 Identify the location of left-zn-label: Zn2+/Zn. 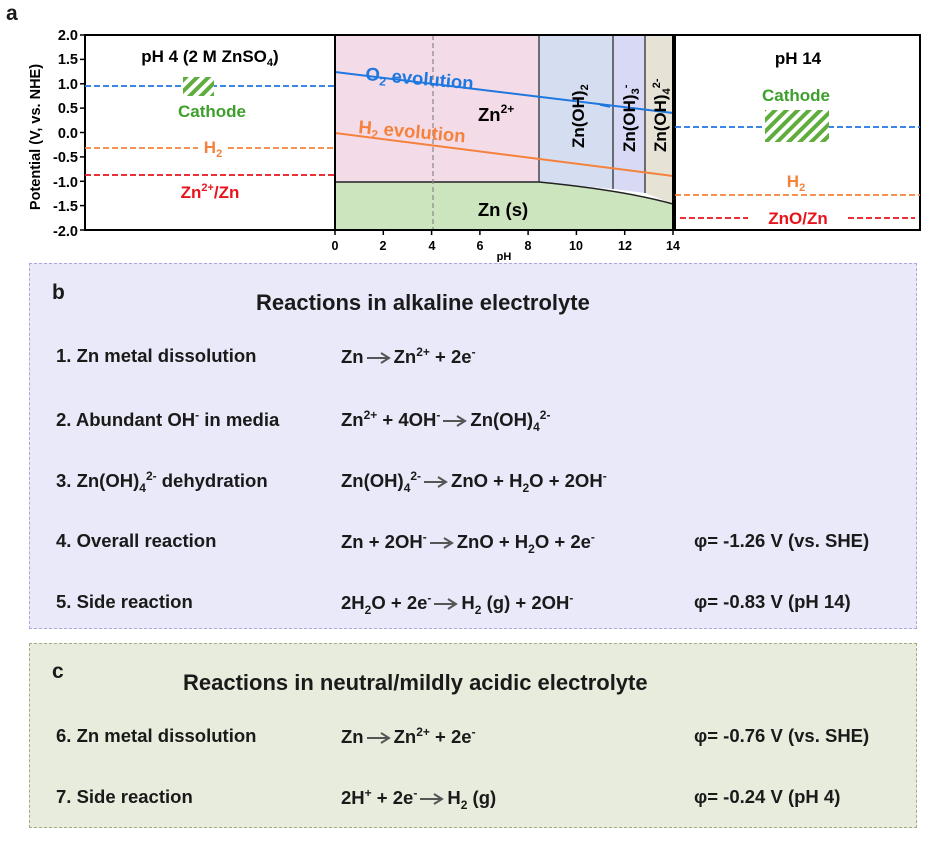
(210, 192).